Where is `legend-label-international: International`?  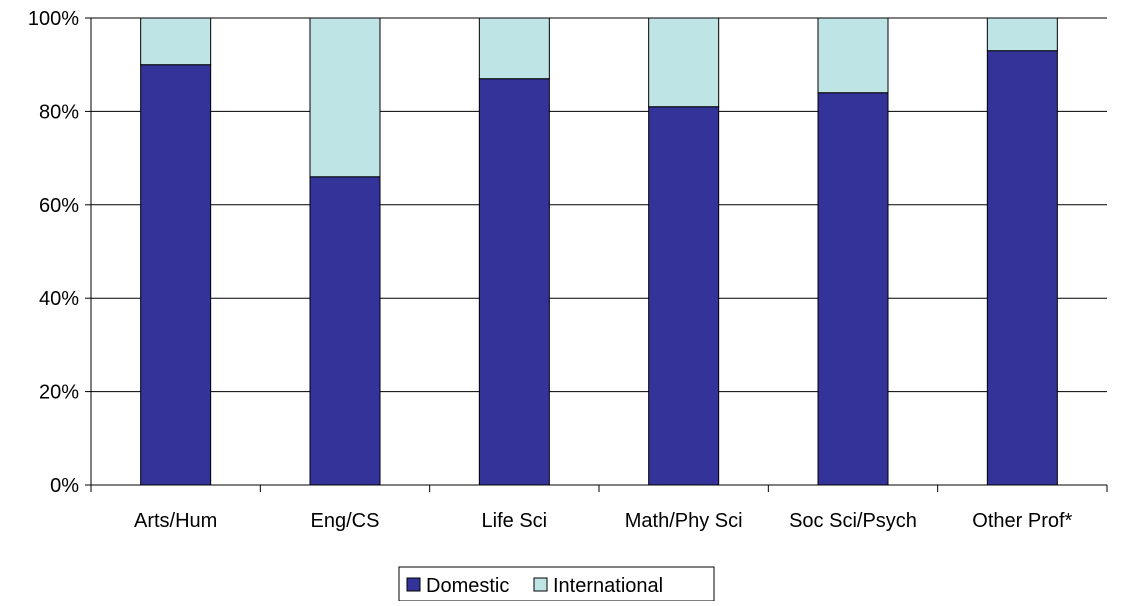
legend-label-international: International is located at coordinates (608, 586).